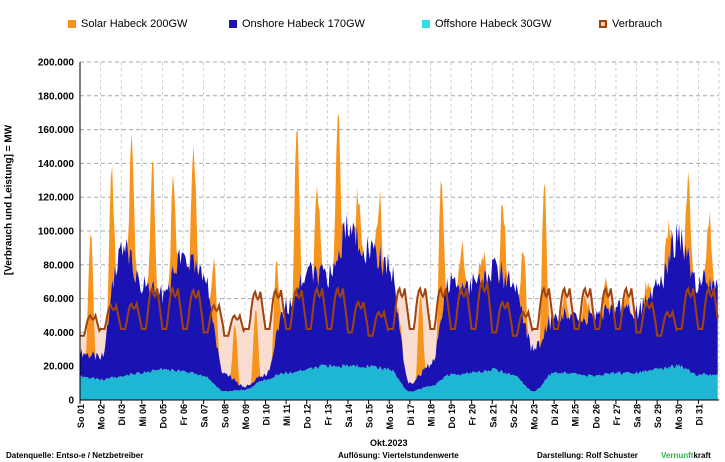 The image size is (725, 462). What do you see at coordinates (122, 415) in the screenshot?
I see `x-tick-label: Di 03` at bounding box center [122, 415].